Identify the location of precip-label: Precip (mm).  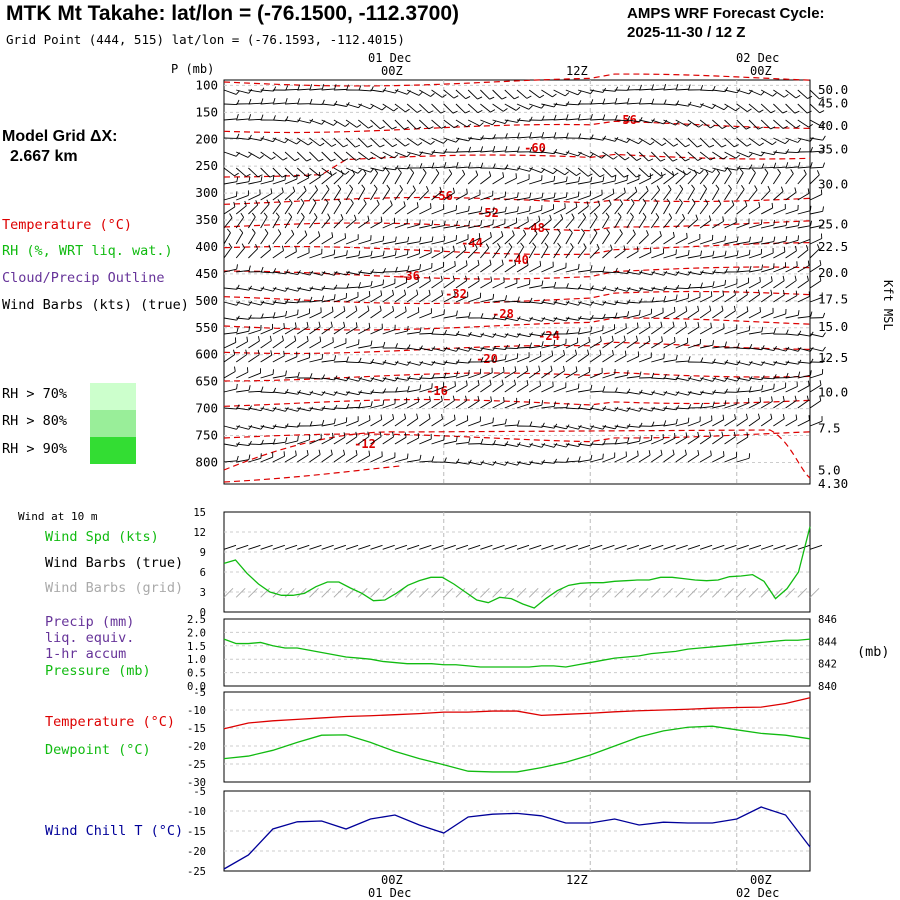
(90, 622).